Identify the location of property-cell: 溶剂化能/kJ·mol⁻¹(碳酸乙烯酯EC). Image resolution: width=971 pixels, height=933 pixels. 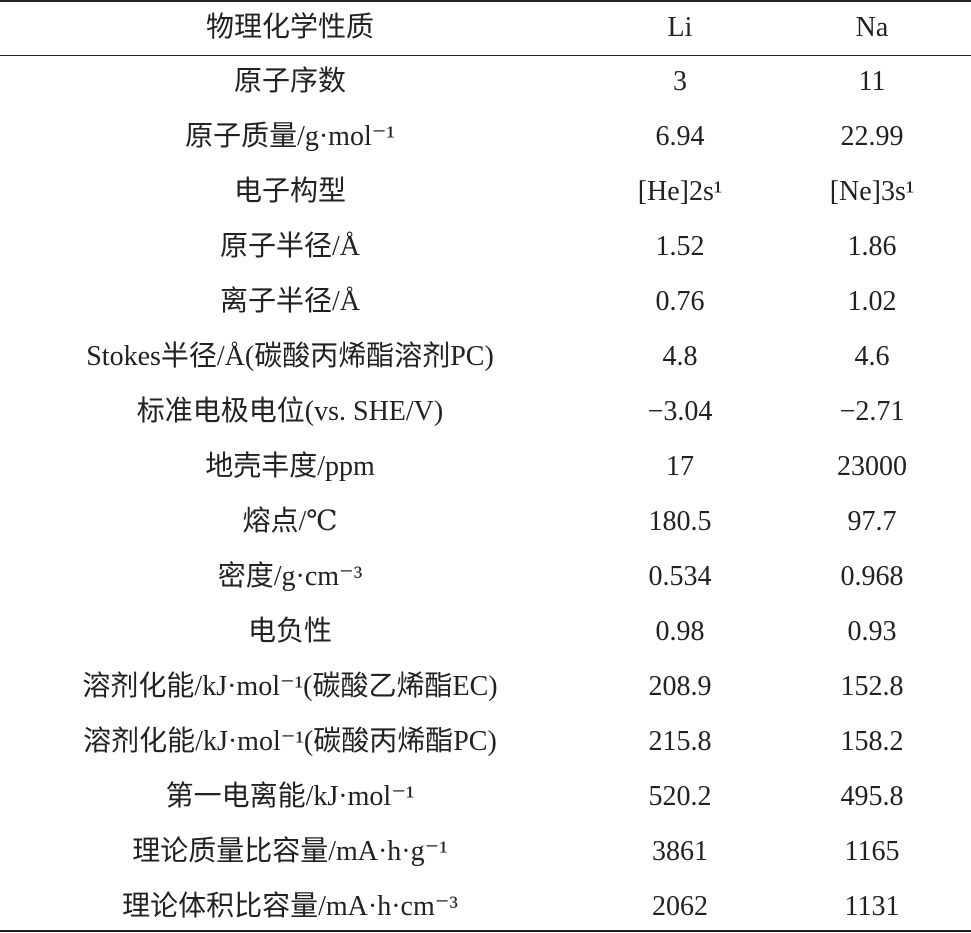
(290, 686).